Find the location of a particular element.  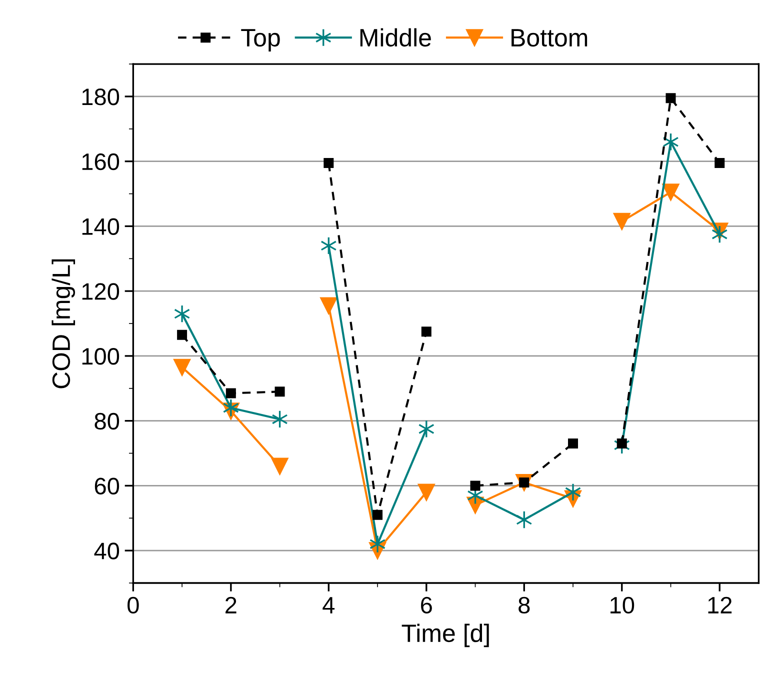

legend-label: Bottom is located at coordinates (550, 38).